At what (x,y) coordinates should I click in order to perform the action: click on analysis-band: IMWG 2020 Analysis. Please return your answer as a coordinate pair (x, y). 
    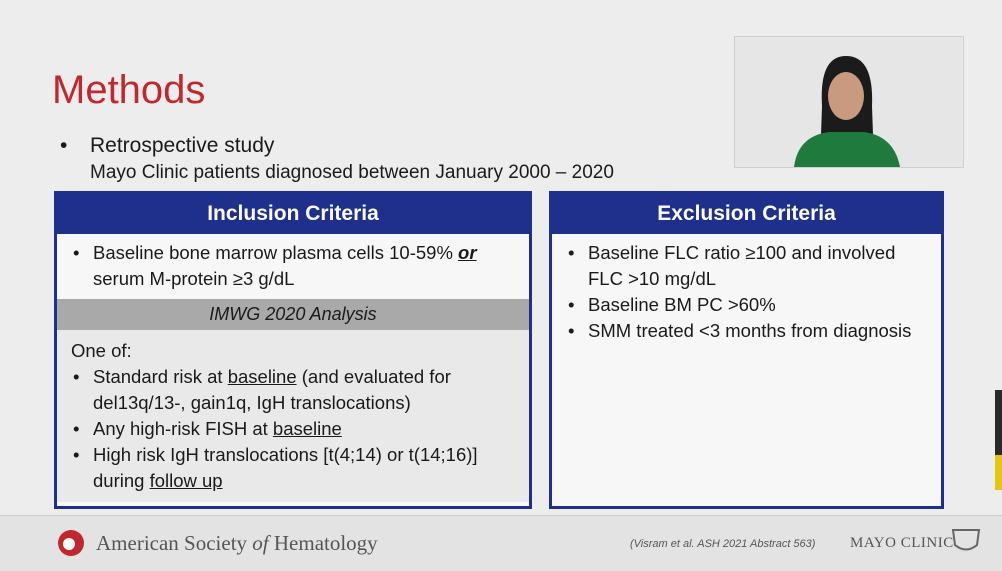
    Looking at the image, I should click on (293, 314).